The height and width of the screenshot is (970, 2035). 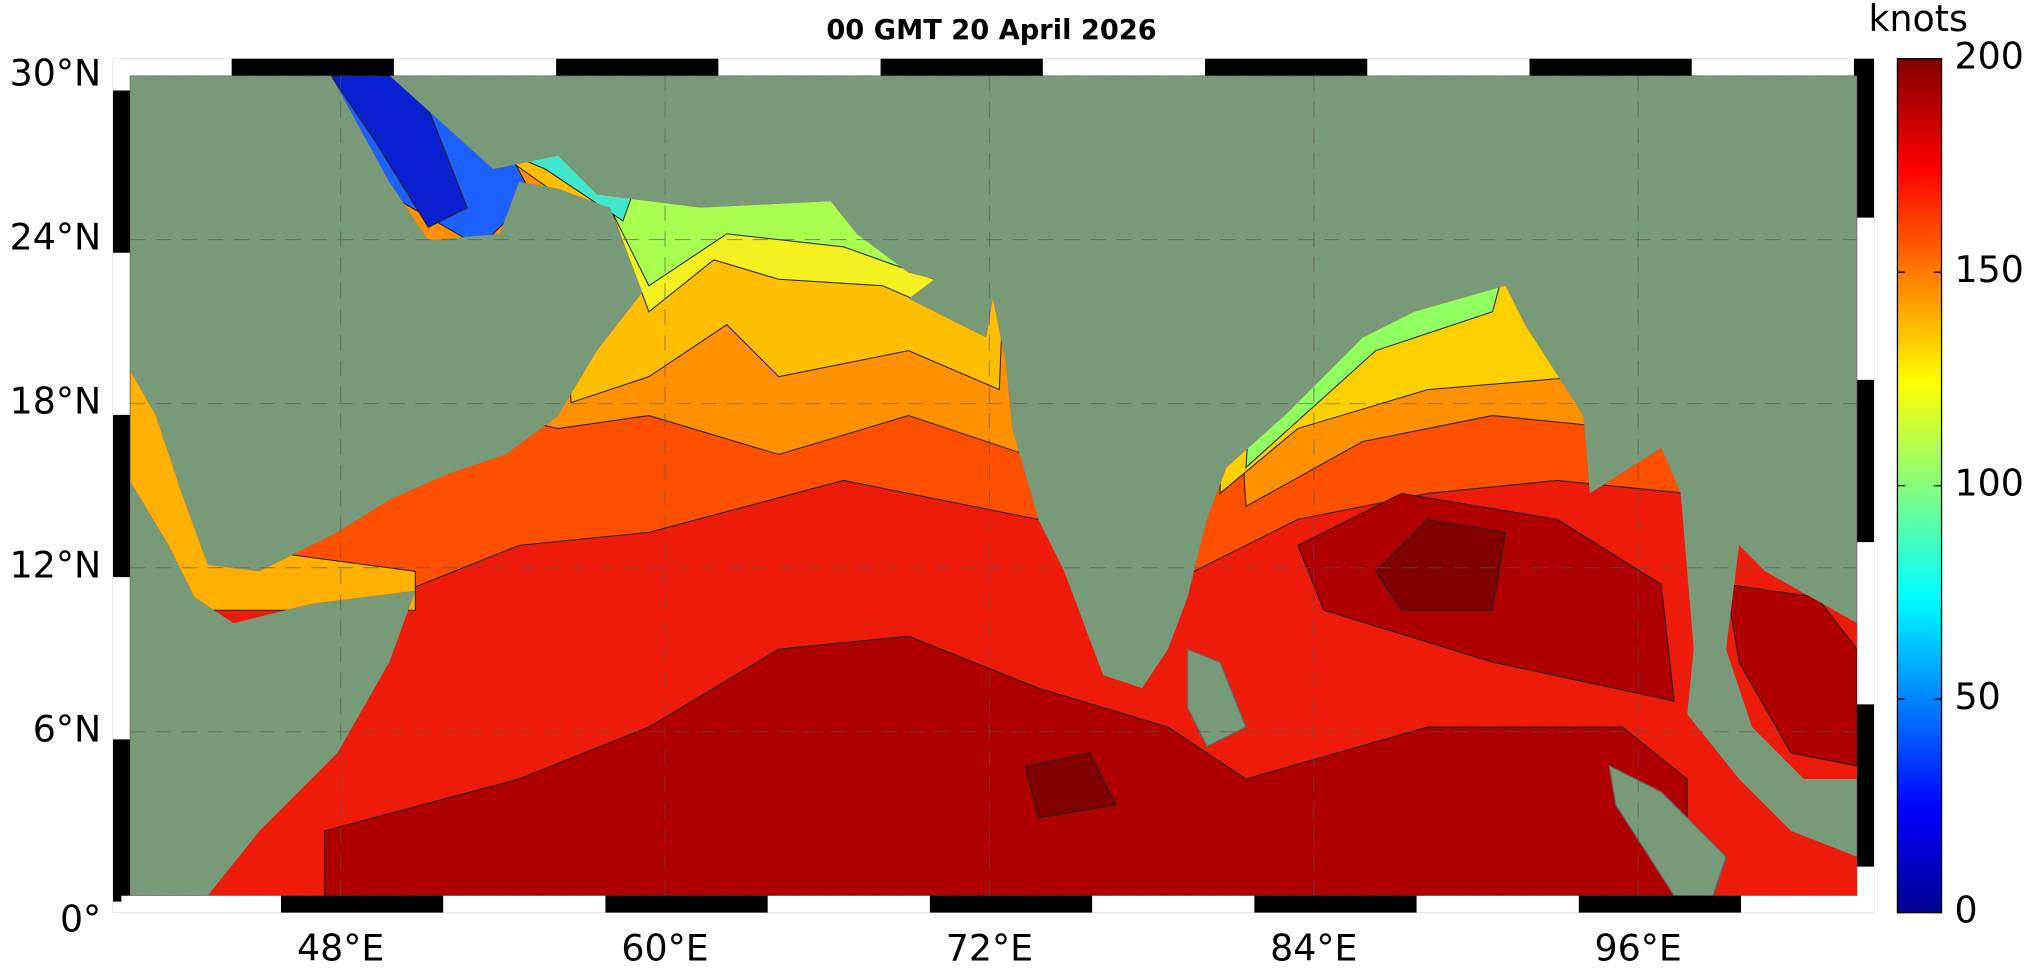 I want to click on lat-tick-label: 24°N, so click(x=56, y=237).